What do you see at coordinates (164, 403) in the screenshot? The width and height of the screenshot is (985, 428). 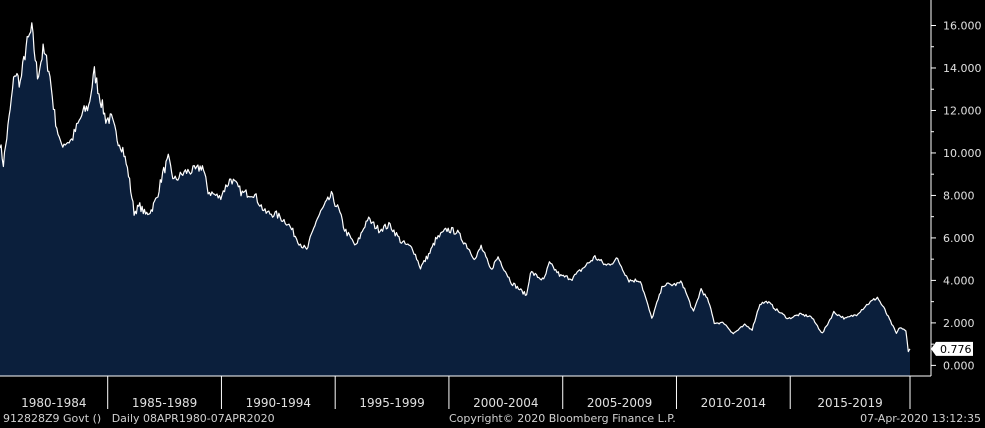 I see `x-tick-label: 1985-1989` at bounding box center [164, 403].